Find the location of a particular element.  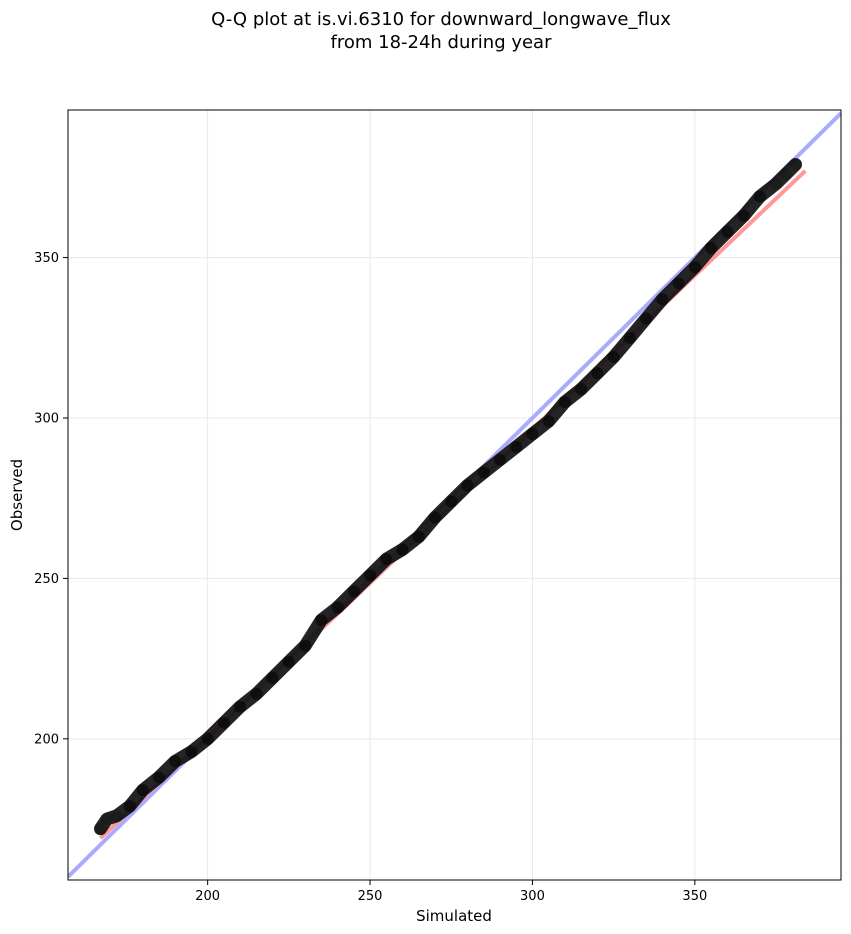

y-tick-label: 200 is located at coordinates (46, 739).